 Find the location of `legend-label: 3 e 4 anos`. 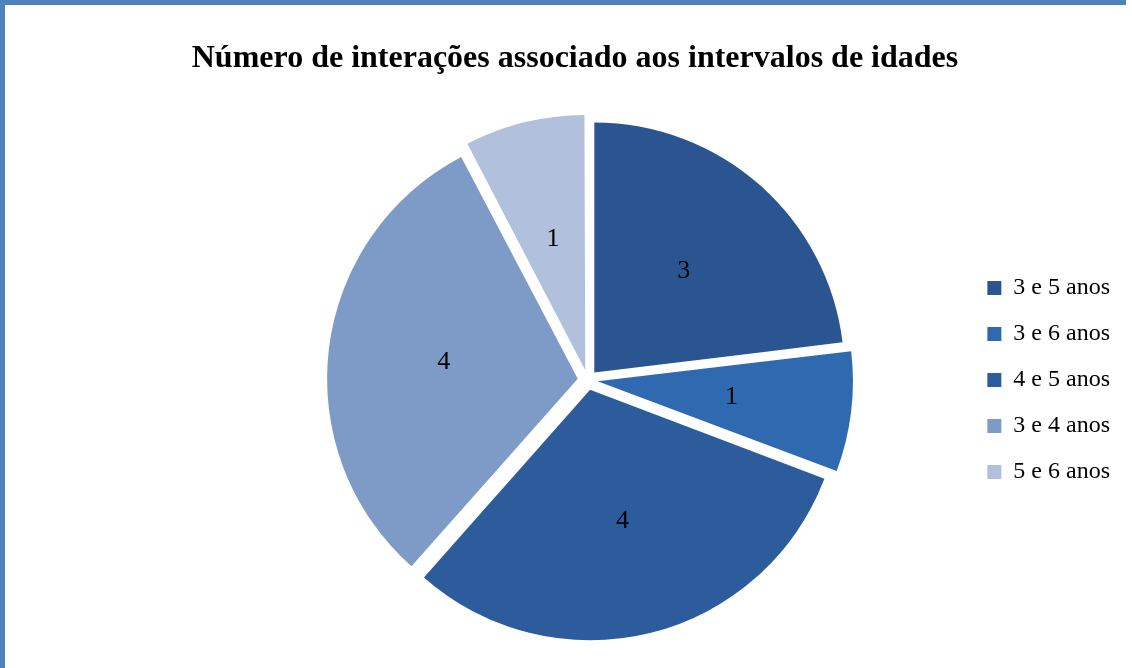

legend-label: 3 e 4 anos is located at coordinates (1062, 424).